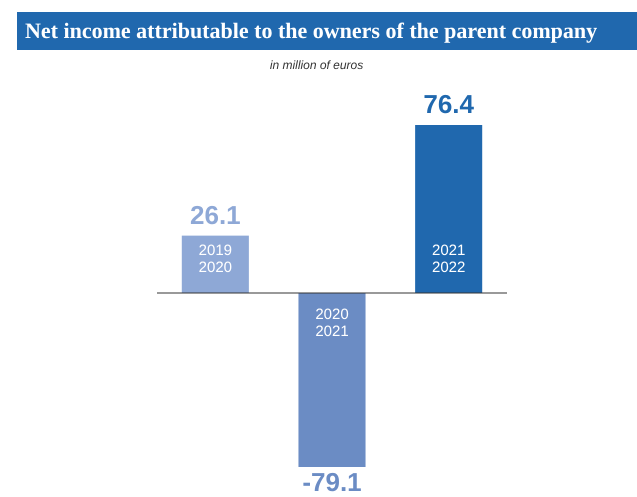 The height and width of the screenshot is (497, 637). I want to click on data-label: -79.1, so click(332, 482).